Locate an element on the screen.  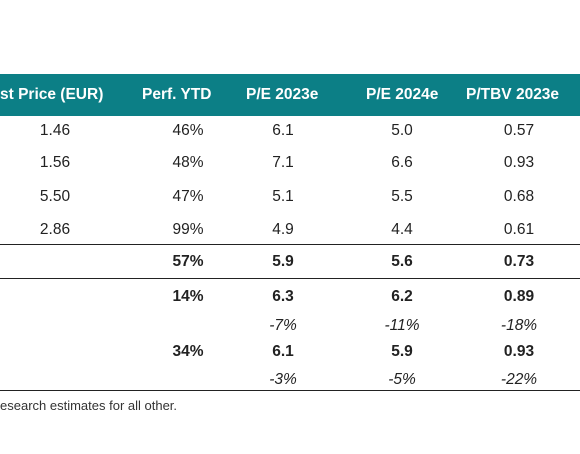
cell-perf: 34% is located at coordinates (188, 351).